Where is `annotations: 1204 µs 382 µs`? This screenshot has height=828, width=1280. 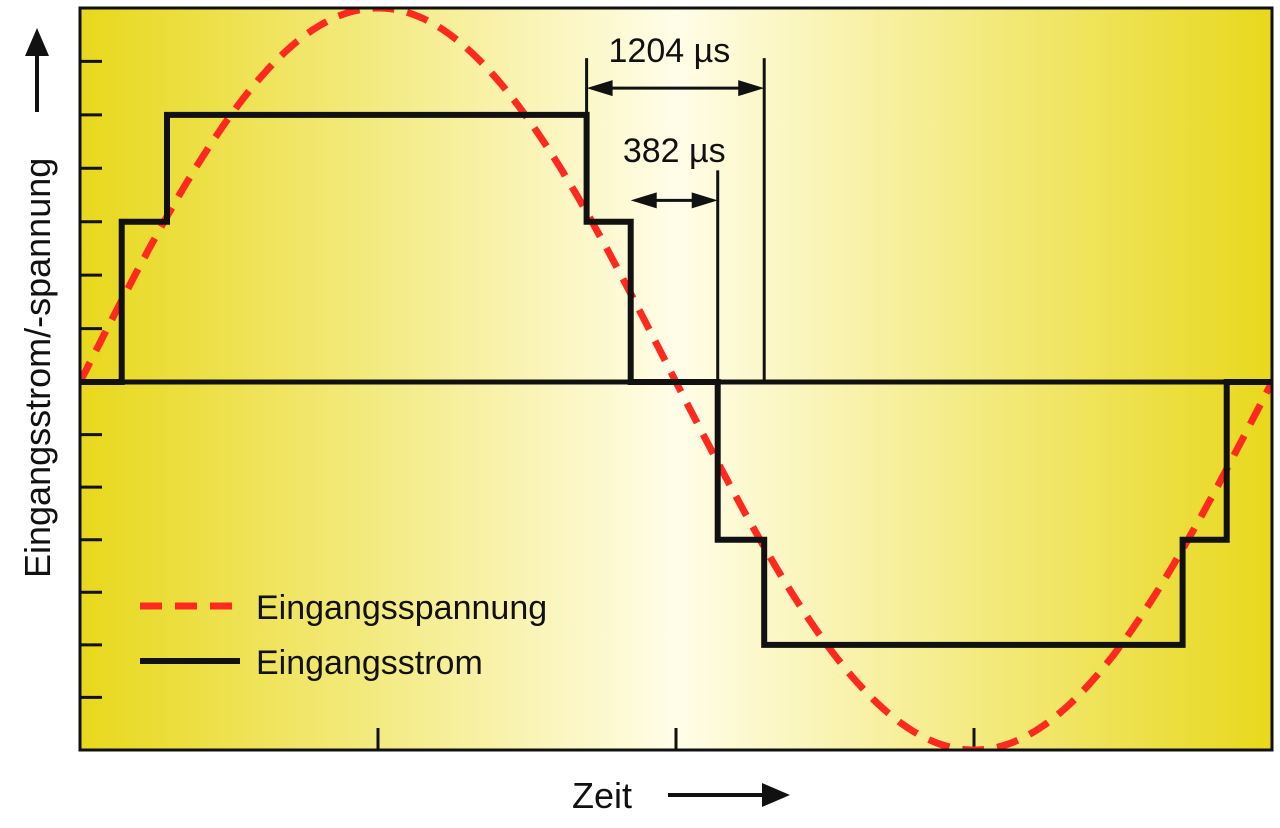
annotations: 1204 µs 382 µs is located at coordinates (675, 207).